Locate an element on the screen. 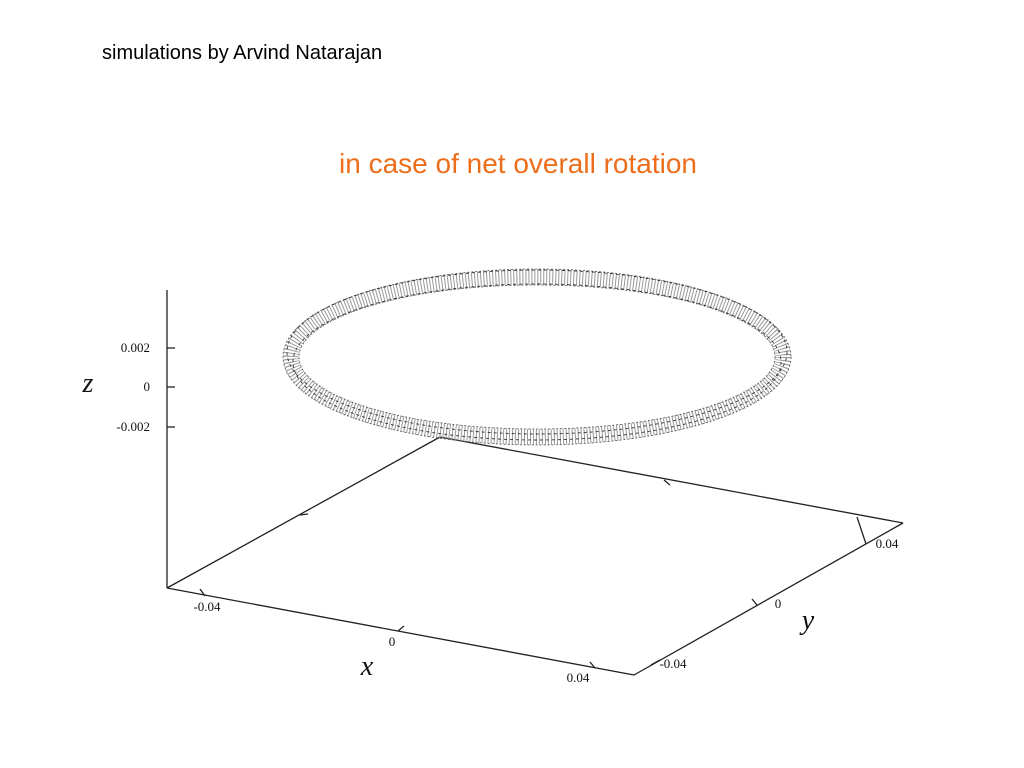 This screenshot has height=768, width=1024. x-tick-label: -0.04 is located at coordinates (207, 606).